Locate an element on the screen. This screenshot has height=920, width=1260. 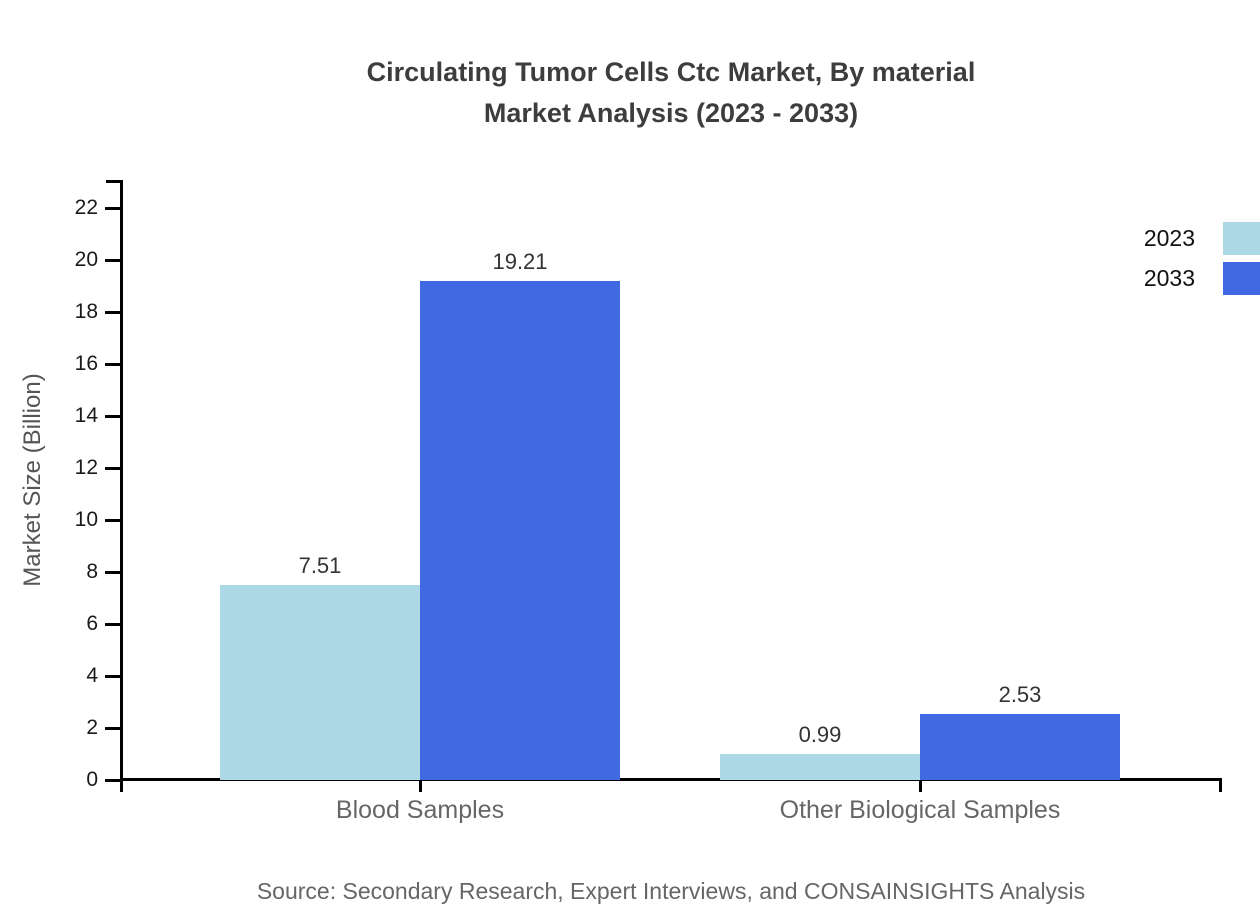
y-tick-label: 8 is located at coordinates (92, 571).